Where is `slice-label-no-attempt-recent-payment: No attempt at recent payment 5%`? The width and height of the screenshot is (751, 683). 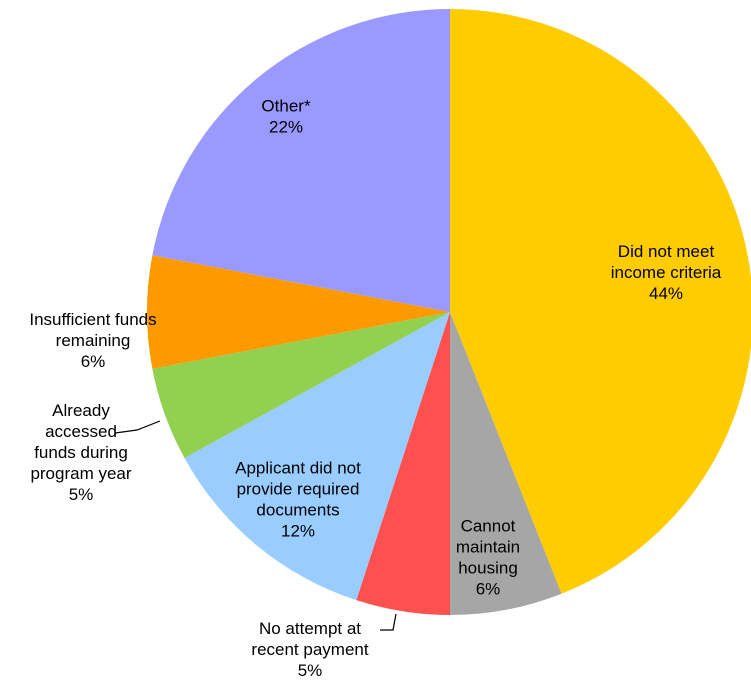 slice-label-no-attempt-recent-payment: No attempt at recent payment 5% is located at coordinates (309, 649).